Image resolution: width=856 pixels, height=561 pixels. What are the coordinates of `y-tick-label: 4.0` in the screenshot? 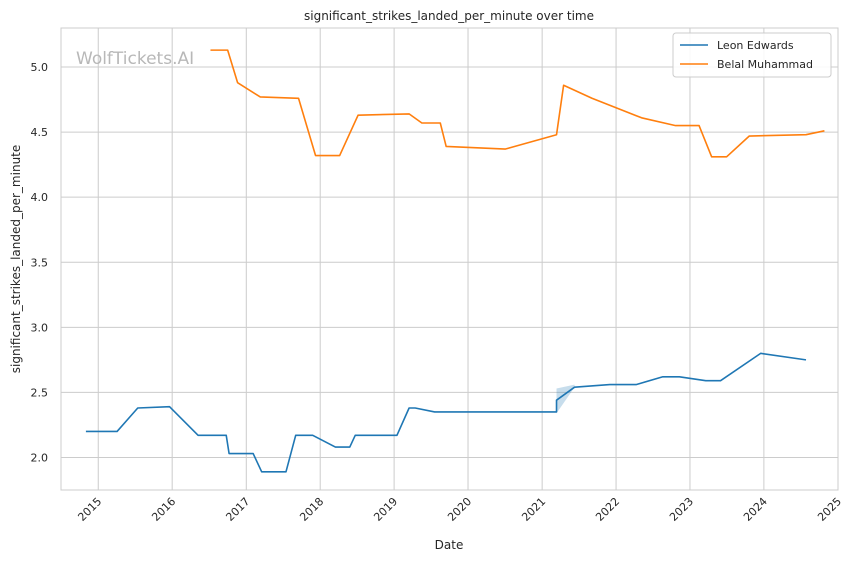 It's located at (40, 197).